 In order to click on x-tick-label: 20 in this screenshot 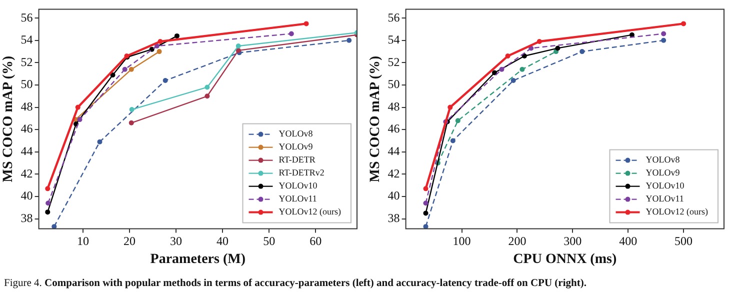, I will do `click(130, 241)`.